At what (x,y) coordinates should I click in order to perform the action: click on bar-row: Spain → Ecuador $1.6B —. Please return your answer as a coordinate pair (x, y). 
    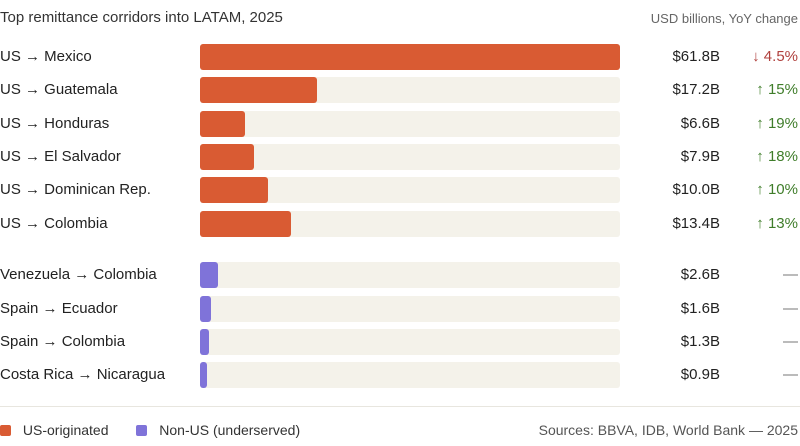
    Looking at the image, I should click on (400, 309).